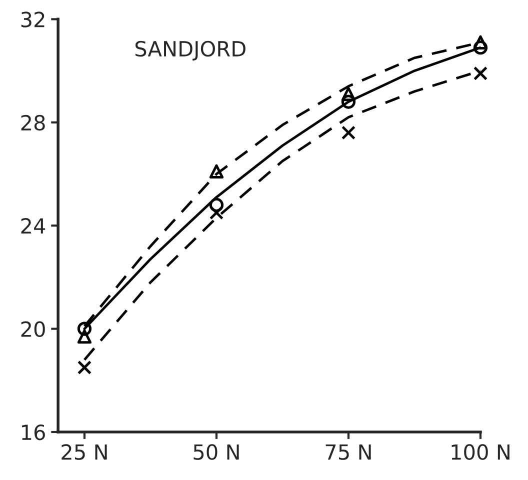 The height and width of the screenshot is (480, 528). What do you see at coordinates (33, 122) in the screenshot?
I see `y-tick-label: 28` at bounding box center [33, 122].